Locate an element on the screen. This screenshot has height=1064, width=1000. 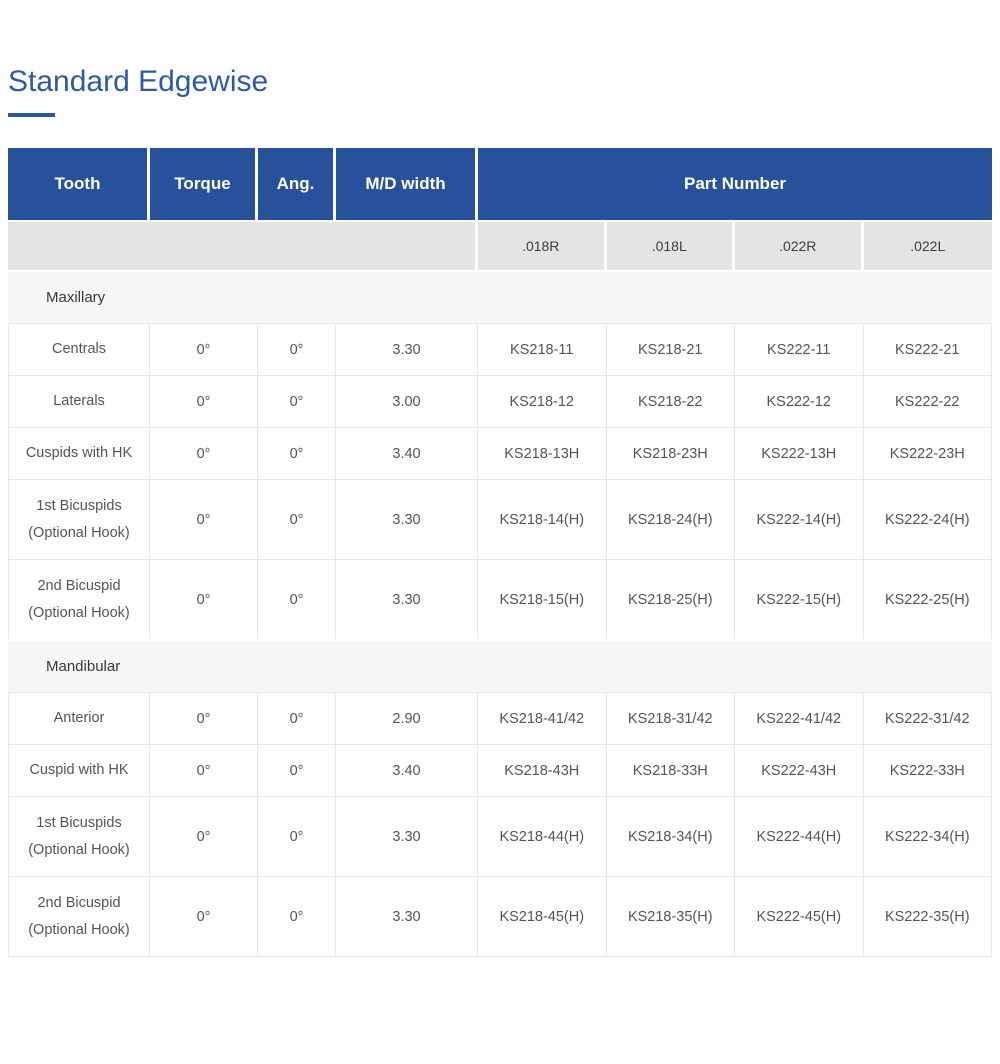
part-number-cell: KS222-14(H) is located at coordinates (799, 519).